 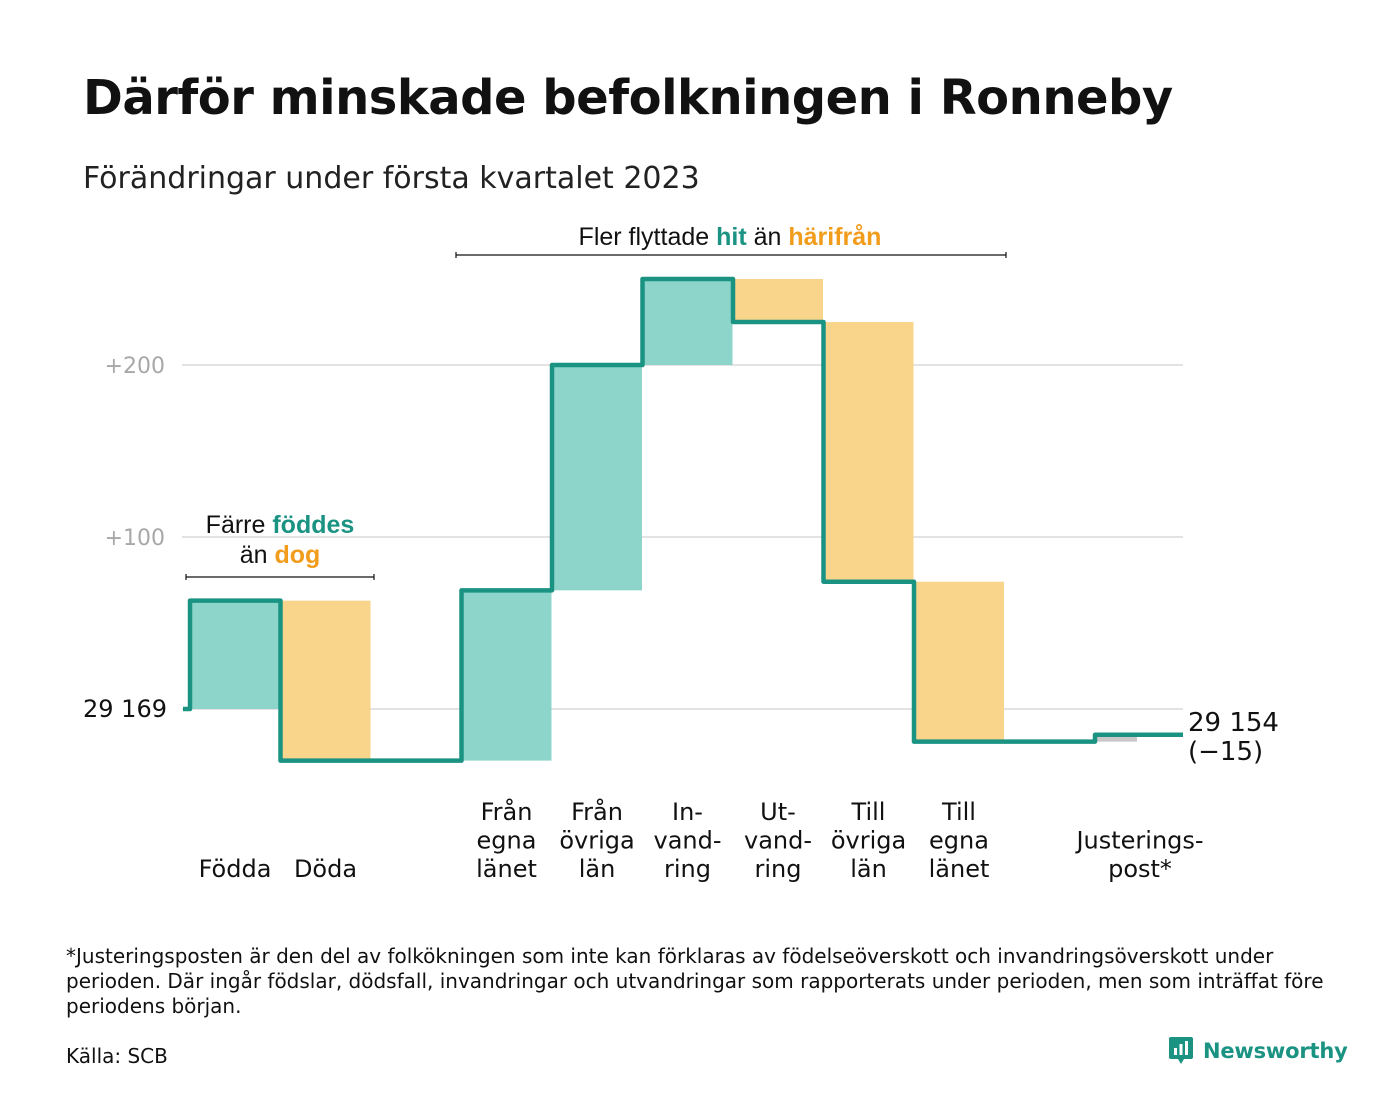 What do you see at coordinates (1275, 1051) in the screenshot?
I see `brand-name: Newsworthy` at bounding box center [1275, 1051].